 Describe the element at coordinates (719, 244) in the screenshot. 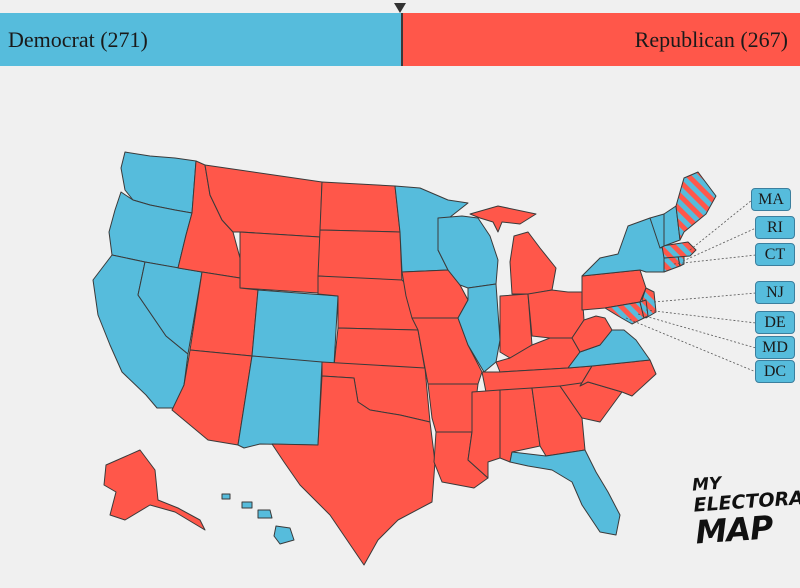

I see `leader-ri` at that location.